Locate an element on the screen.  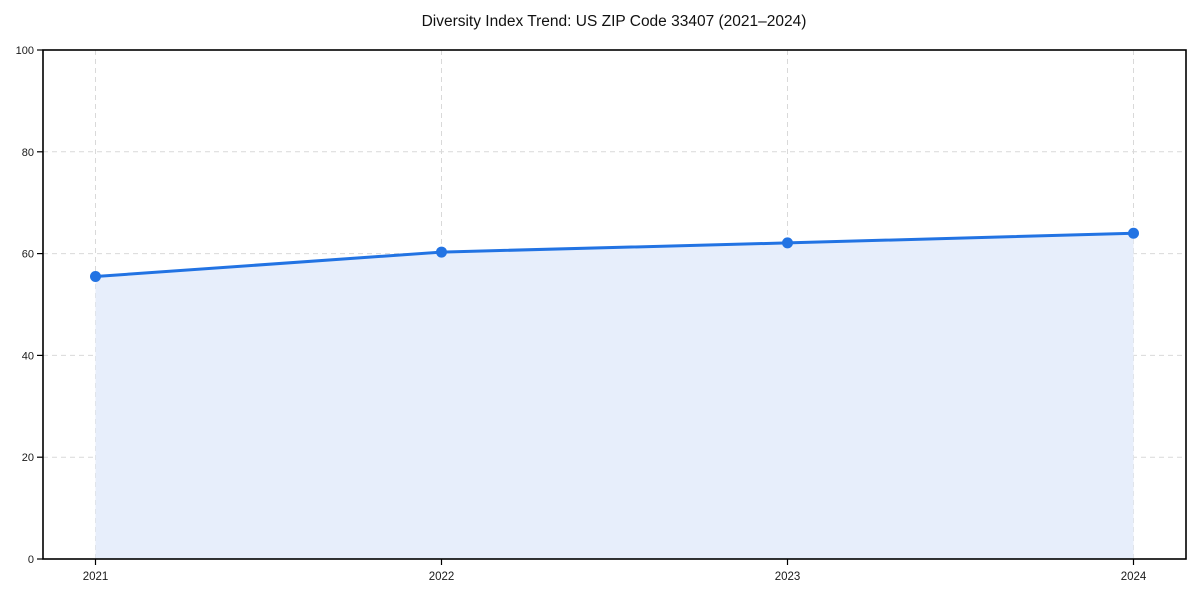
data-point-2024 is located at coordinates (1133, 233).